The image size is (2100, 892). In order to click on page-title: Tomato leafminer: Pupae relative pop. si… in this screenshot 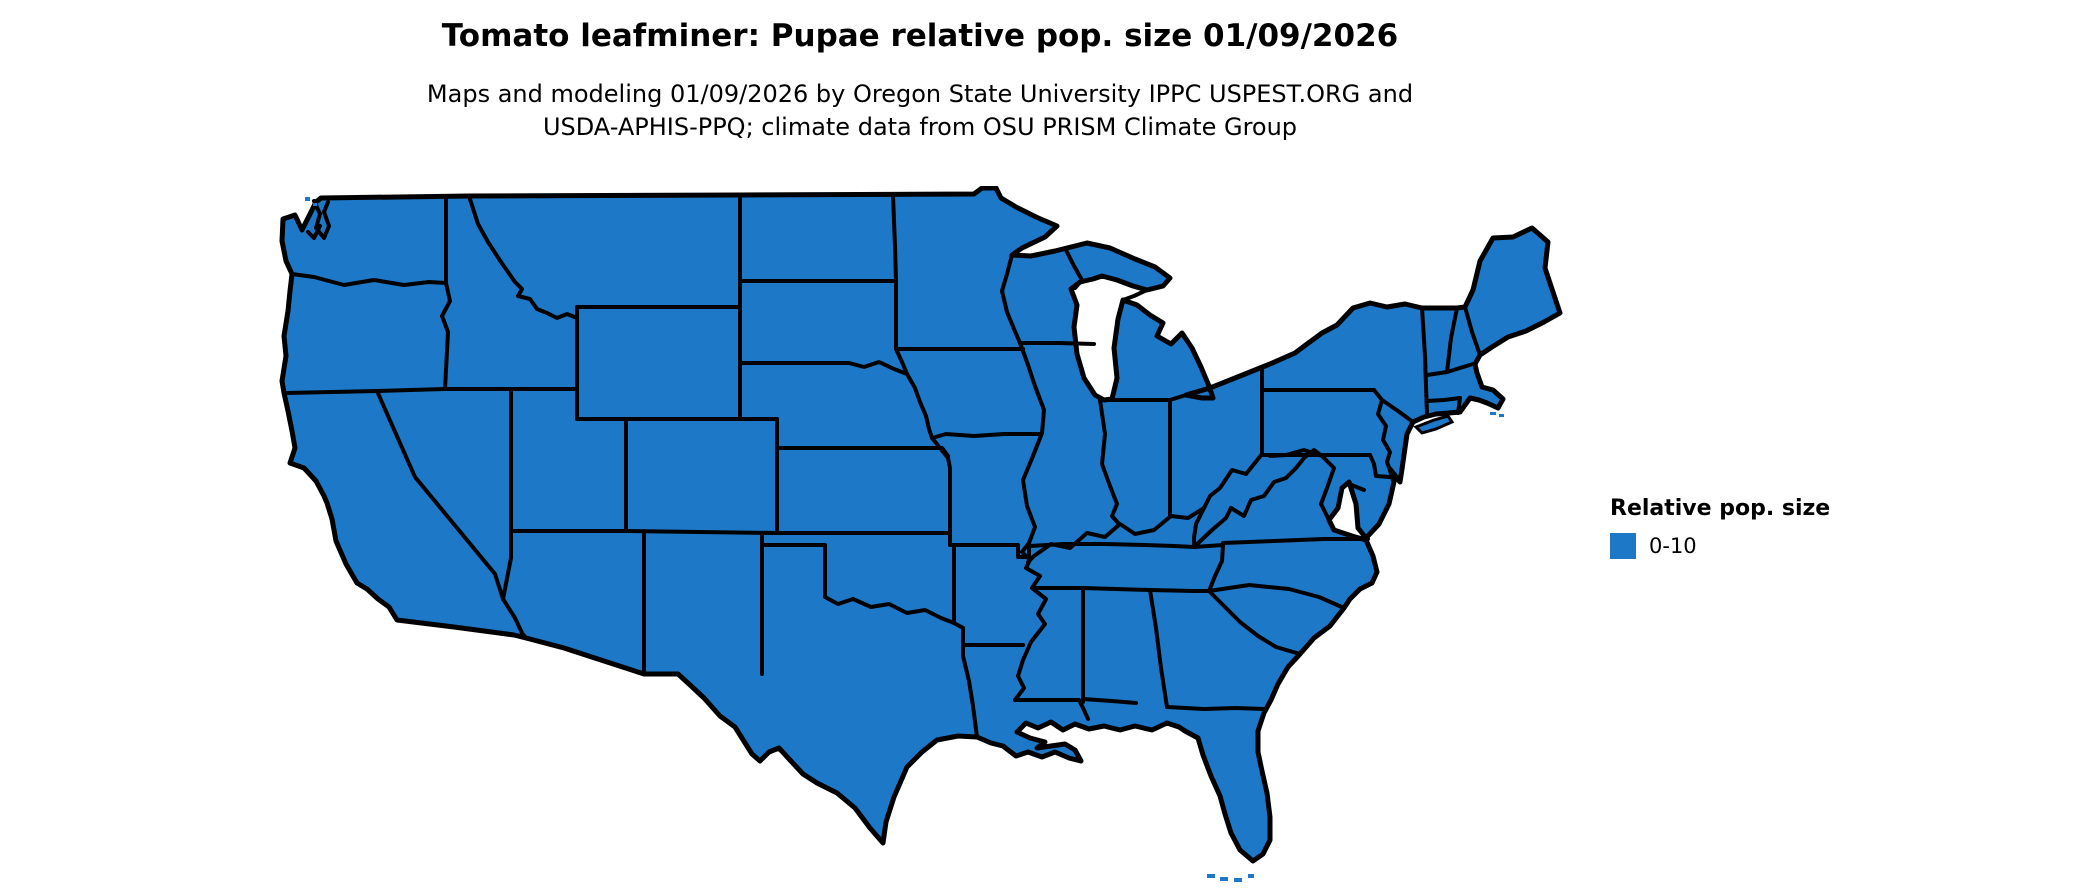, I will do `click(920, 36)`.